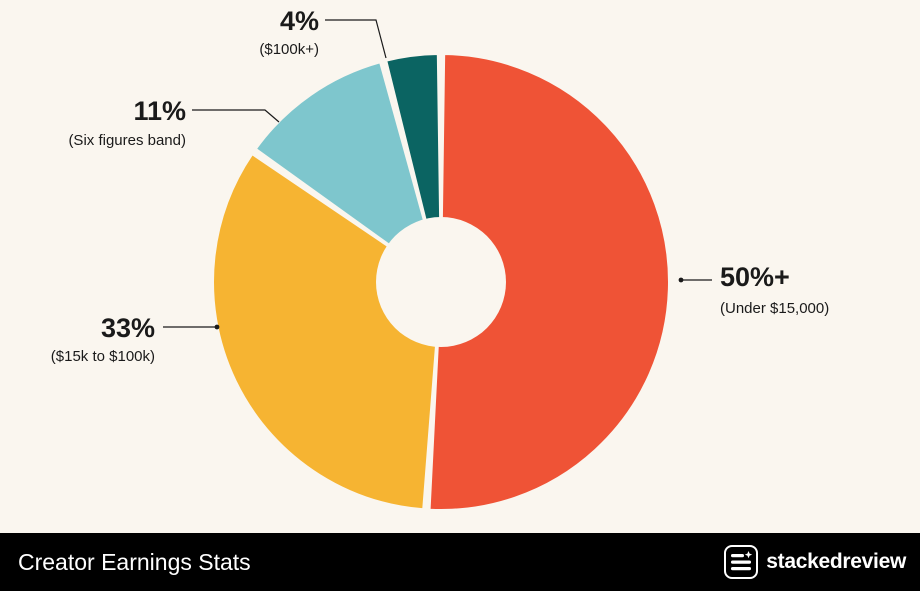 The height and width of the screenshot is (591, 920). I want to click on slice-percent-label-3: 11%, so click(159, 111).